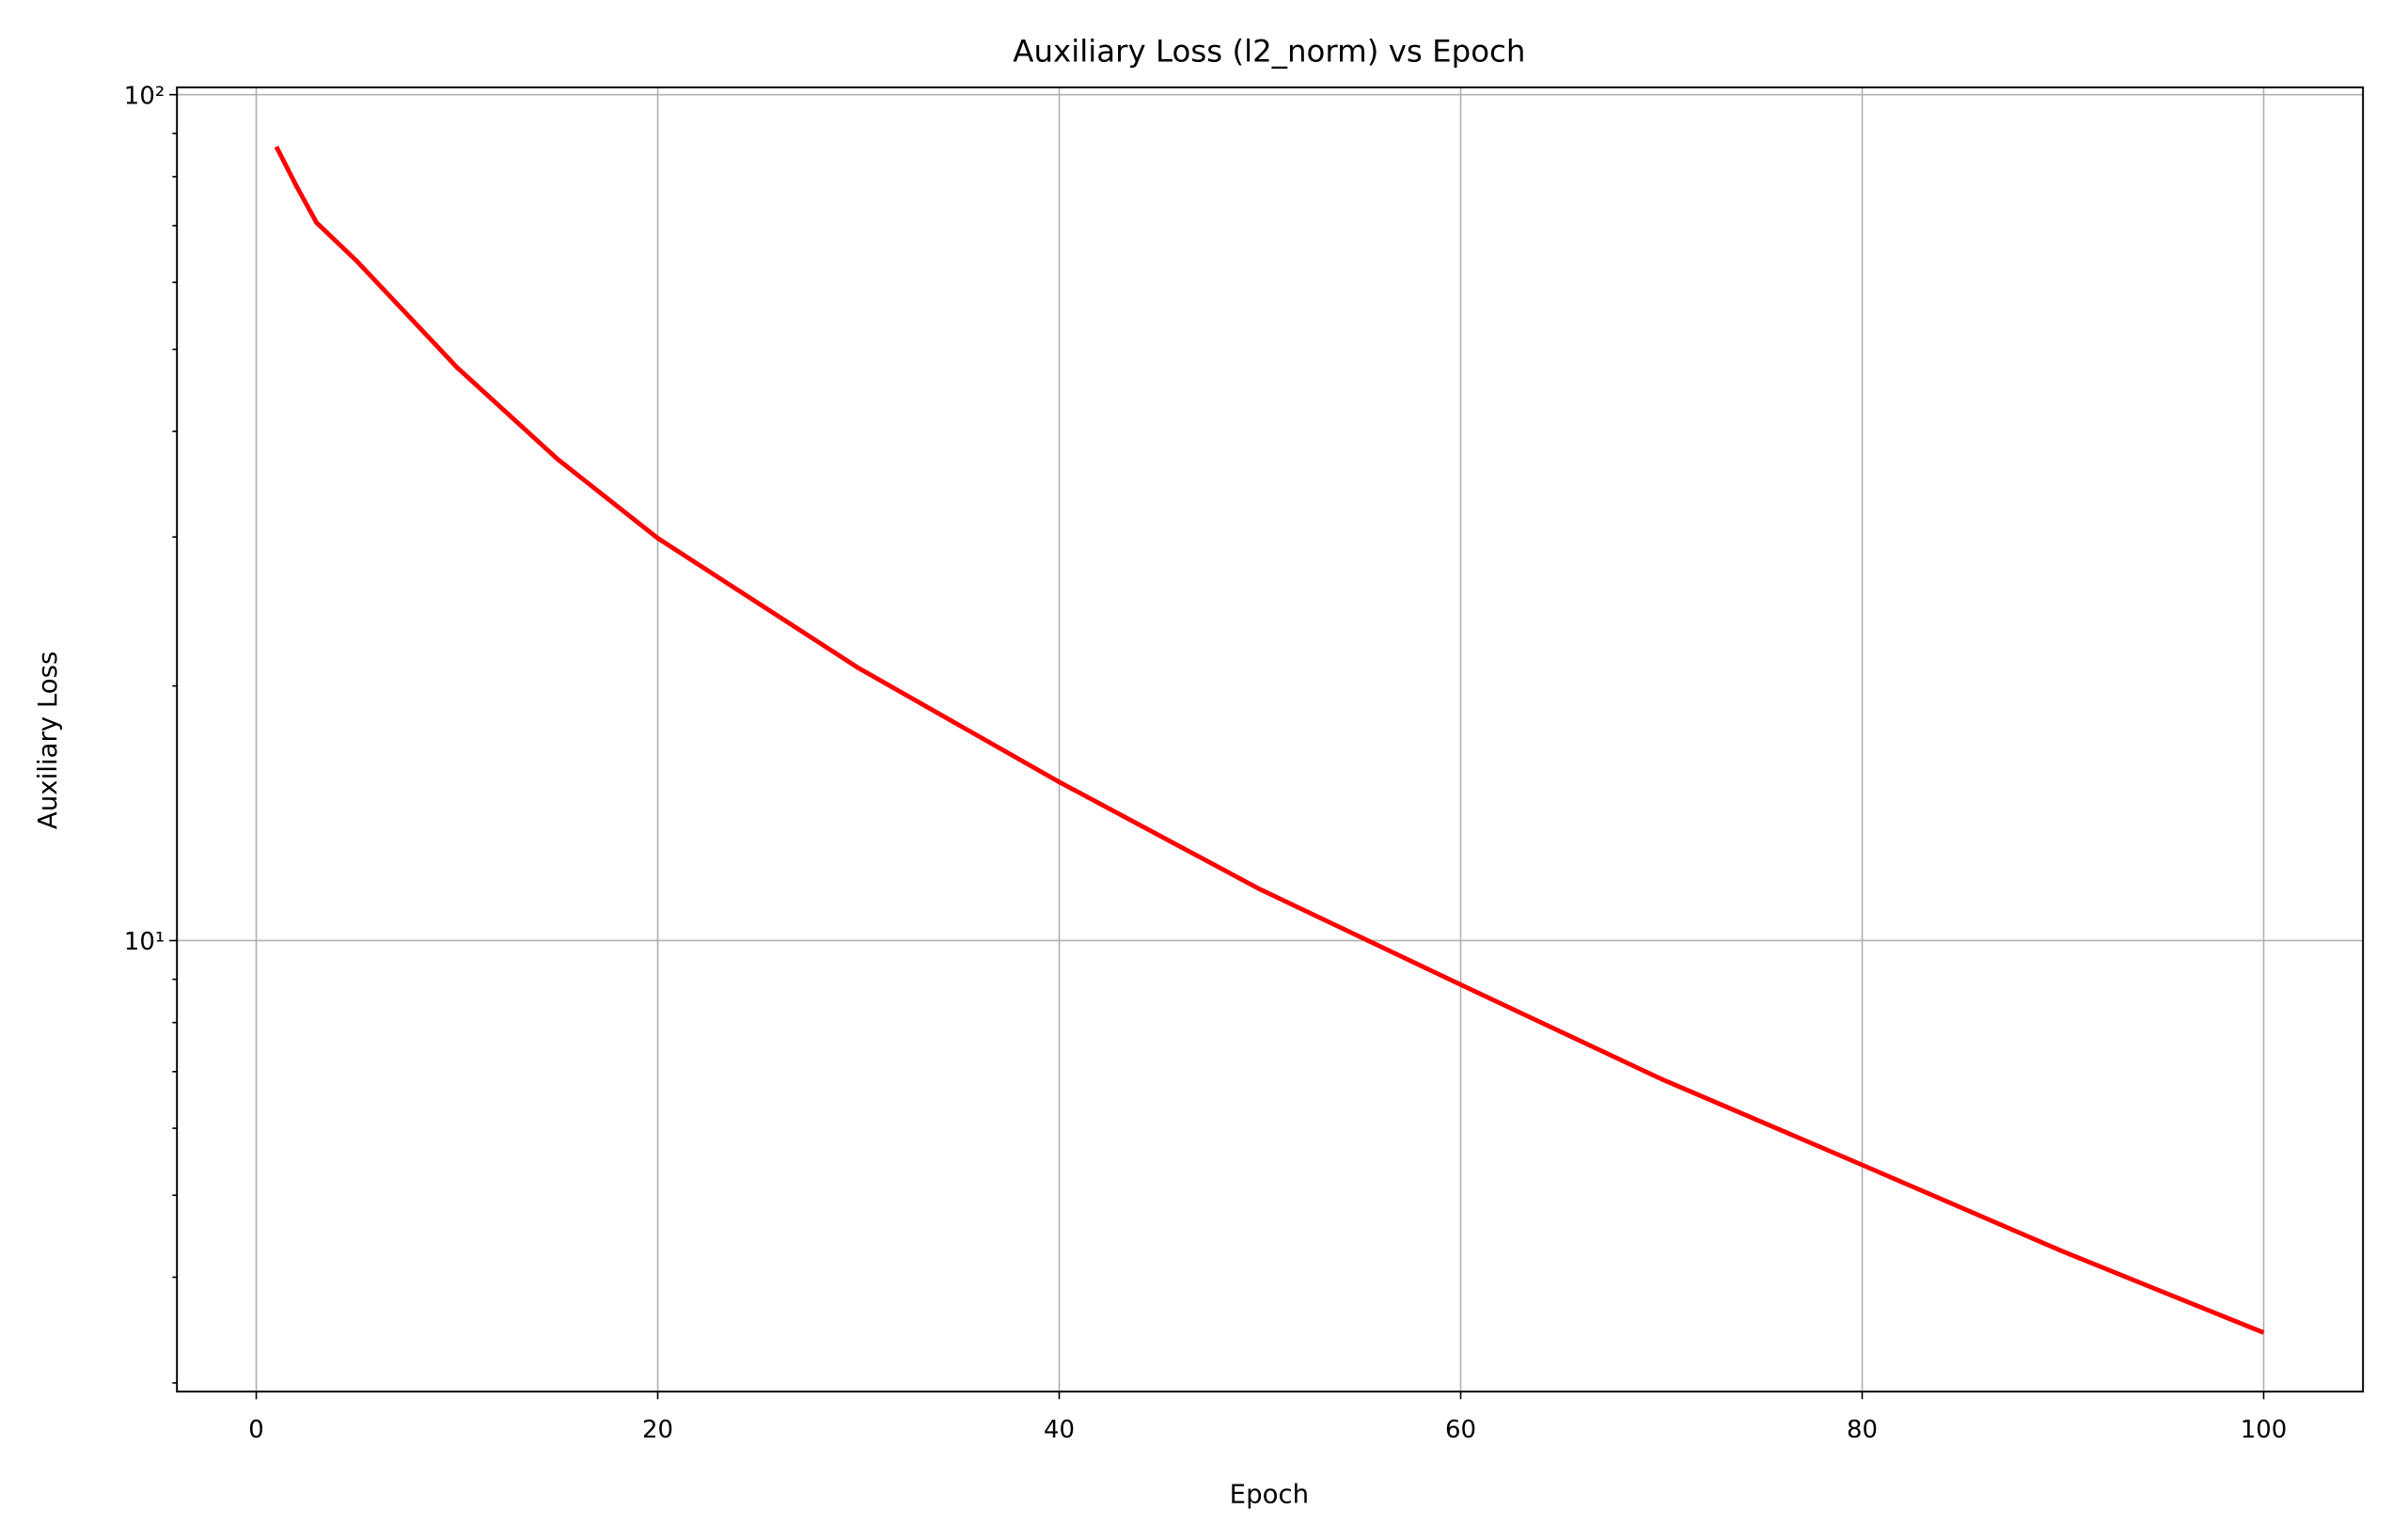  I want to click on y-tick-label: 10¹, so click(144, 942).